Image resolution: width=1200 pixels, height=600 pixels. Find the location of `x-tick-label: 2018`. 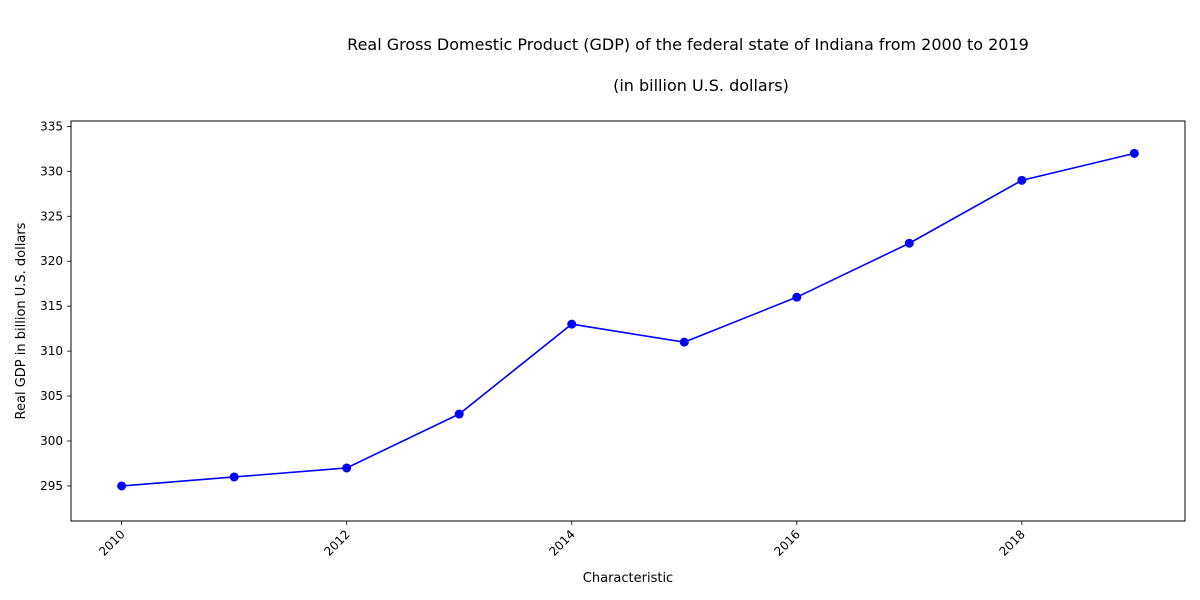

x-tick-label: 2018 is located at coordinates (1011, 542).